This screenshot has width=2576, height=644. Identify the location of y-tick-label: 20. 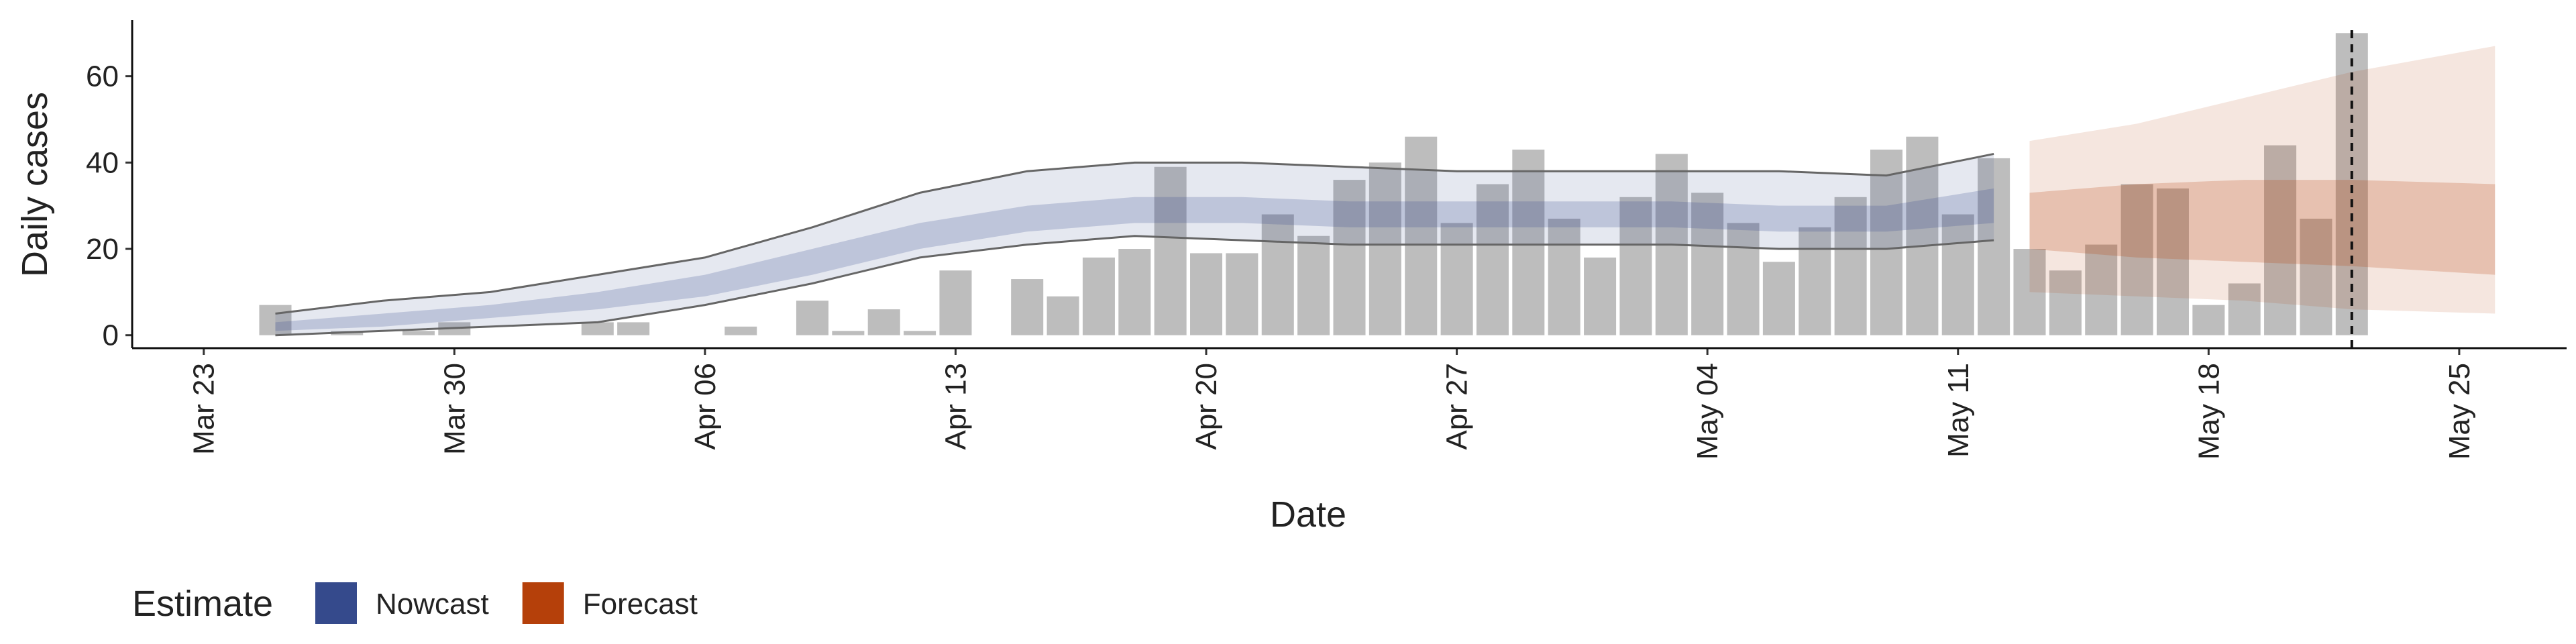
(102, 249).